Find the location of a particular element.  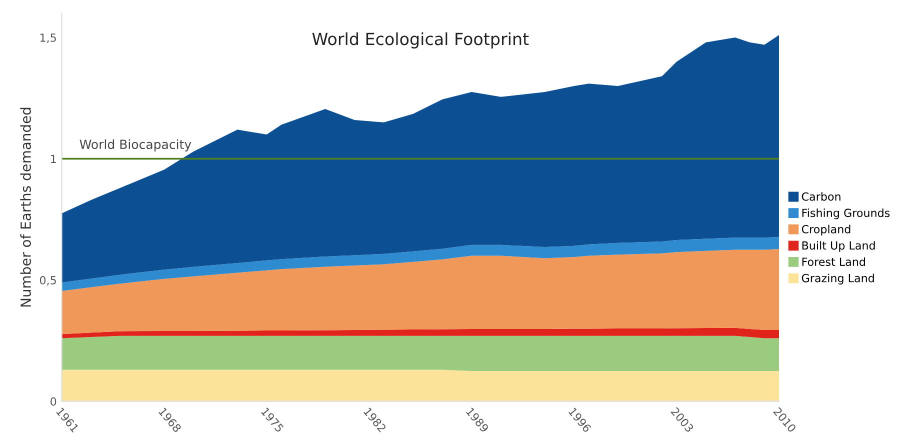

y-tick-label: 0,5 is located at coordinates (48, 281).